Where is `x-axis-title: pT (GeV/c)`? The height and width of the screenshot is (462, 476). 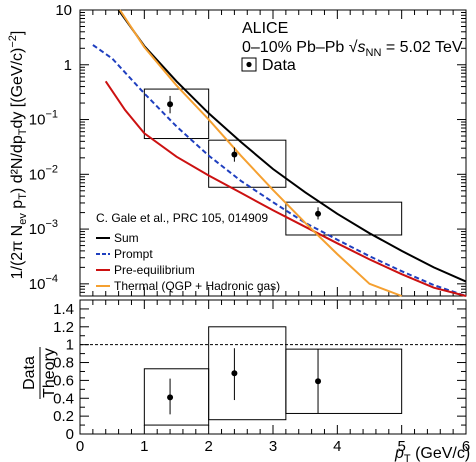
x-axis-title: pT (GeV/c) is located at coordinates (432, 453).